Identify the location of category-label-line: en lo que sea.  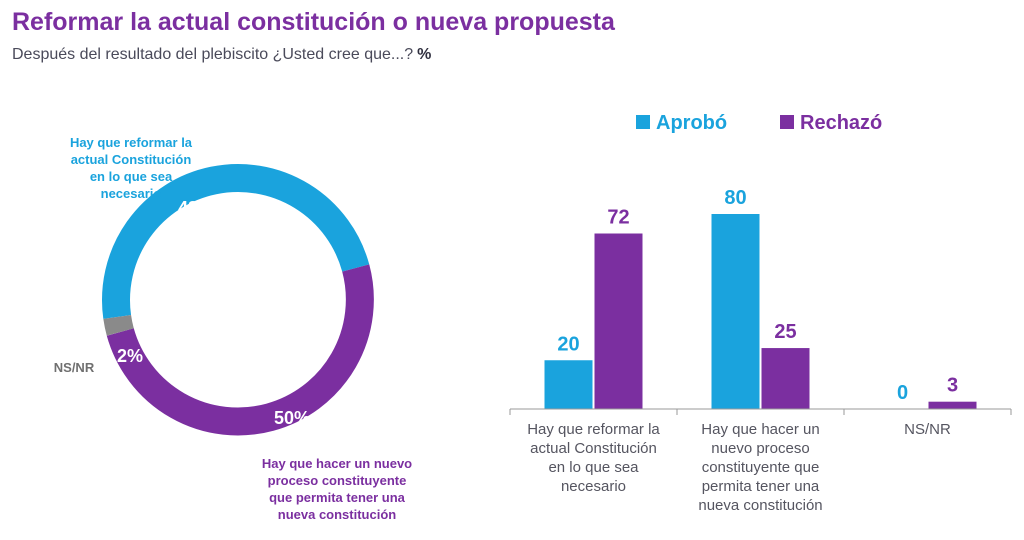
(593, 467).